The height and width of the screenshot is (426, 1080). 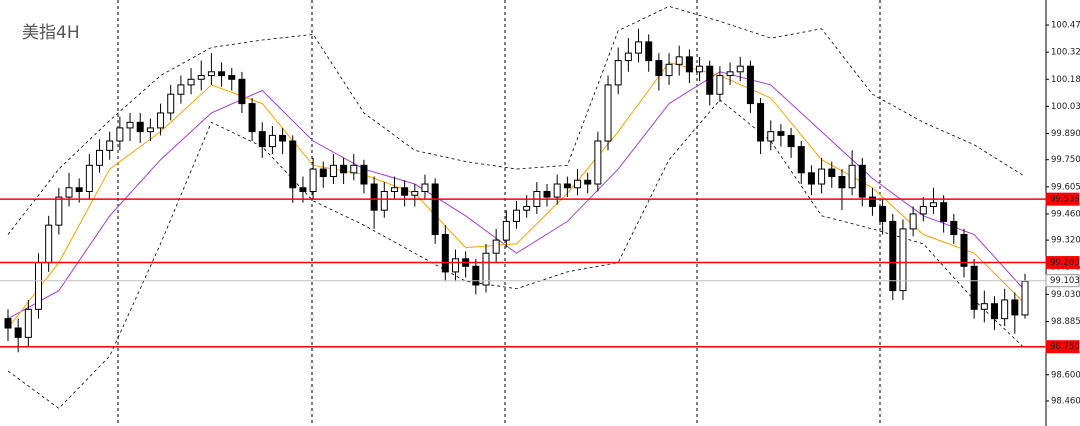 I want to click on y-tick-label: 100.470, so click(x=1065, y=26).